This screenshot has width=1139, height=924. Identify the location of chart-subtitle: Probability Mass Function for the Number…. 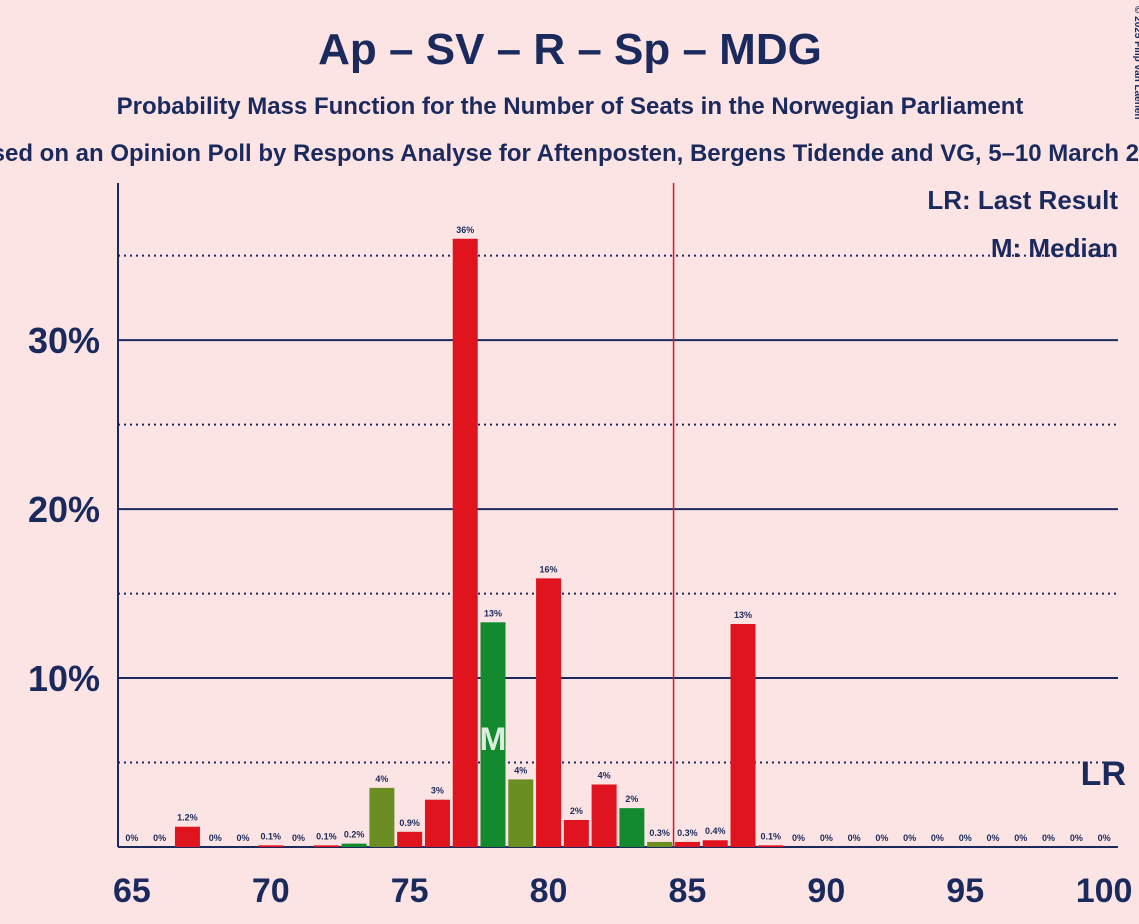
(570, 106).